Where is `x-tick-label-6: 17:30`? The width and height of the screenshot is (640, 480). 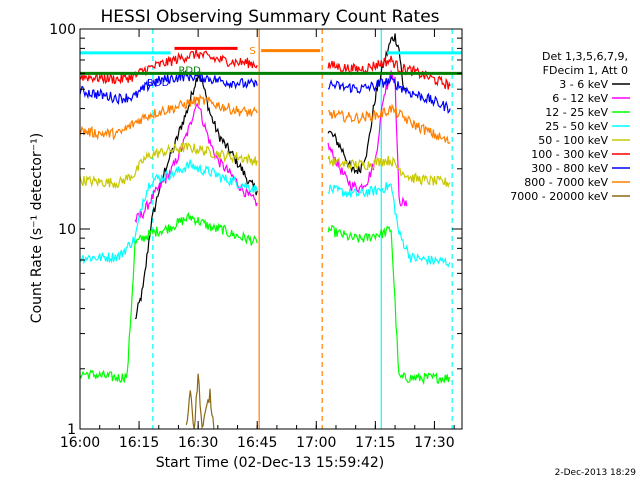 x-tick-label-6: 17:30 is located at coordinates (434, 443).